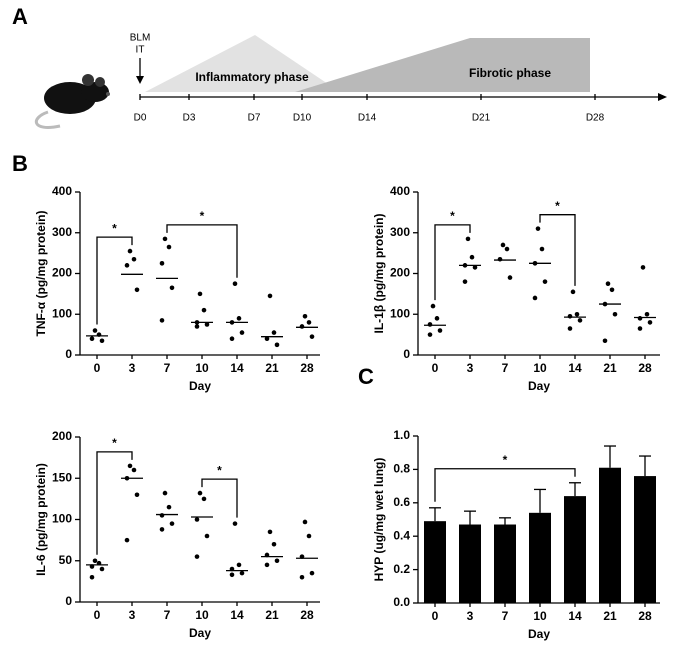 This screenshot has height=648, width=685. Describe the element at coordinates (401, 569) in the screenshot. I see `y-tick-label: 0.2` at that location.